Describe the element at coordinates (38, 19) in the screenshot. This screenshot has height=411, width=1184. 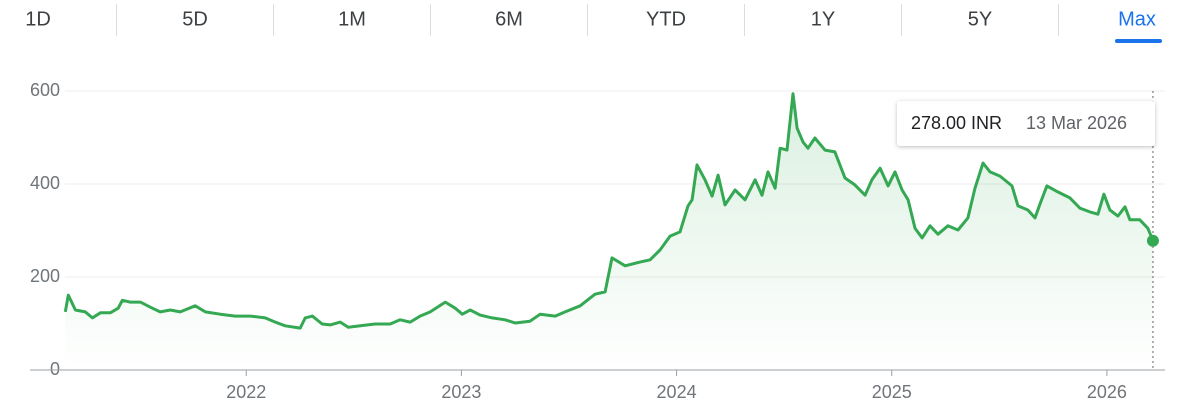
I see `time-range-tab: 1D` at that location.